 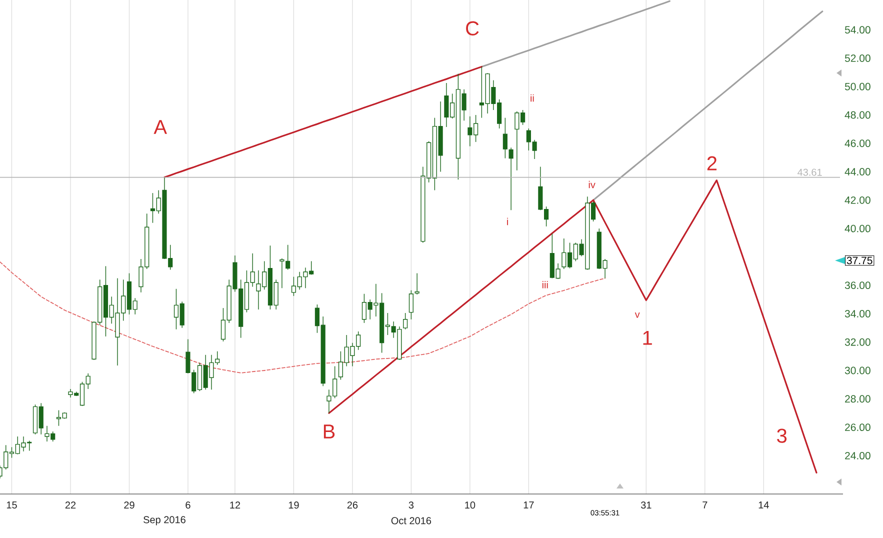 I want to click on x-tick-label: 7, so click(x=705, y=505).